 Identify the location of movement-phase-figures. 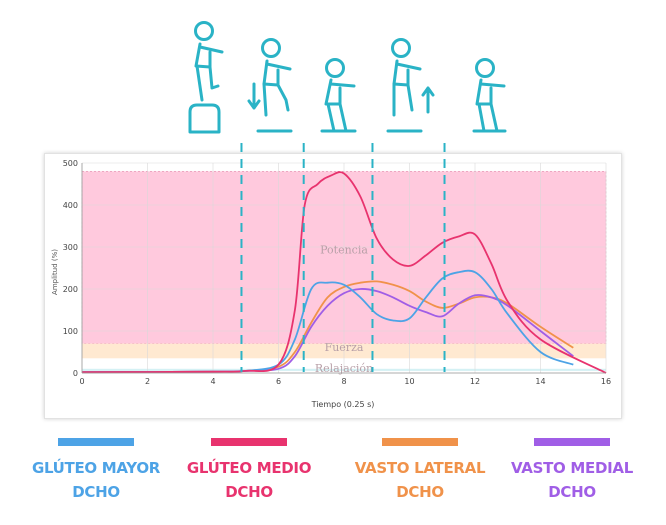
(347, 77).